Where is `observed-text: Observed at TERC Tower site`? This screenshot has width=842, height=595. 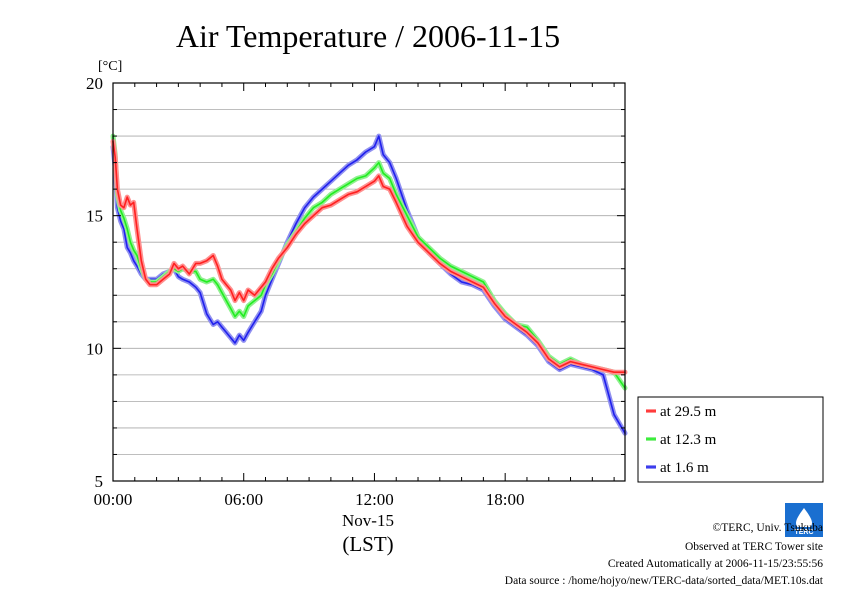
observed-text: Observed at TERC Tower site is located at coordinates (754, 547).